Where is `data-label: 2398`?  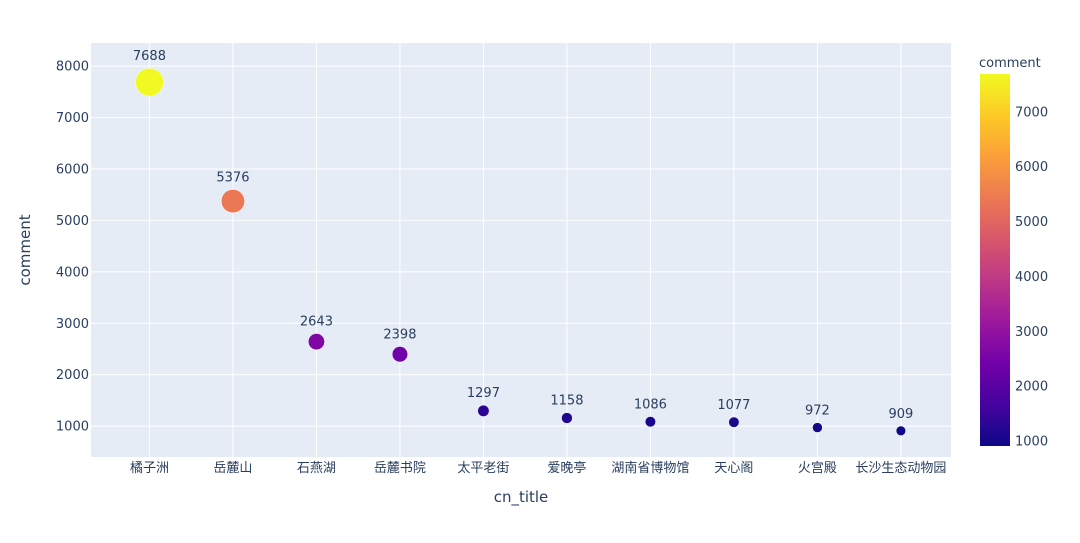 data-label: 2398 is located at coordinates (399, 334).